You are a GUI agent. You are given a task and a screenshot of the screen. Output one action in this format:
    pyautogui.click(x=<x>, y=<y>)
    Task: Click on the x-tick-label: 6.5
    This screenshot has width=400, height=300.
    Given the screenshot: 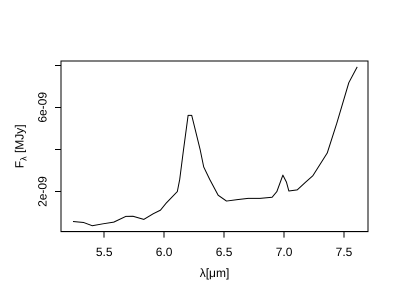 What is the action you would take?
    pyautogui.click(x=224, y=252)
    